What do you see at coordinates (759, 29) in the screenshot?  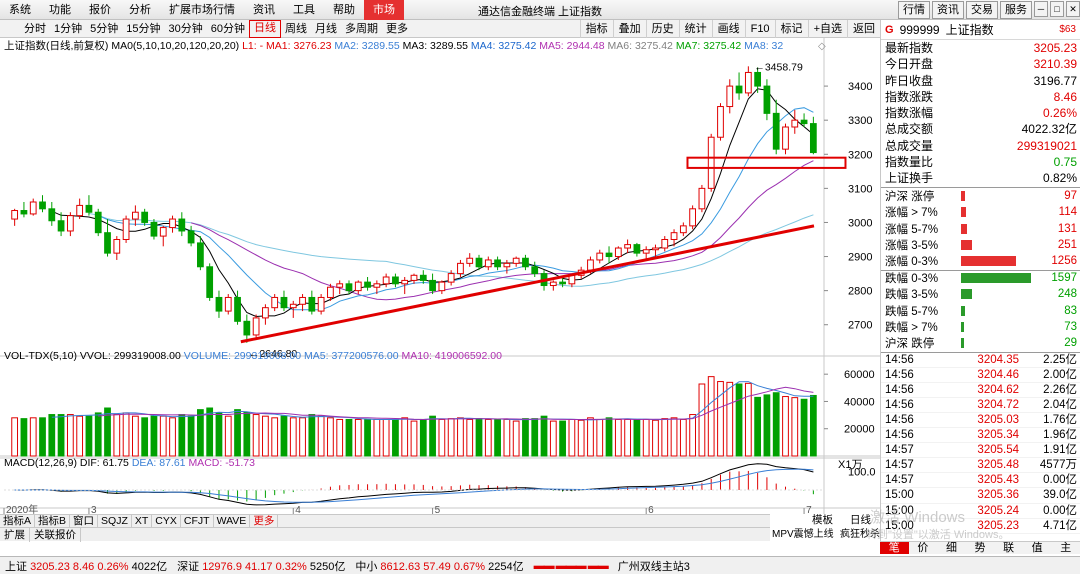 I see `tool-button-5: F10` at bounding box center [759, 29].